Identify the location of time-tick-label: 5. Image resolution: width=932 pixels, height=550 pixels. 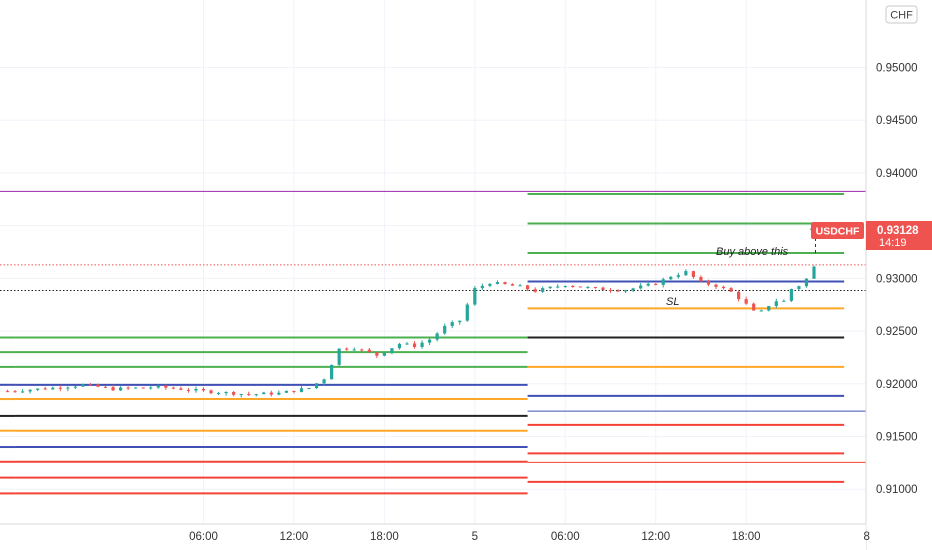
(475, 537).